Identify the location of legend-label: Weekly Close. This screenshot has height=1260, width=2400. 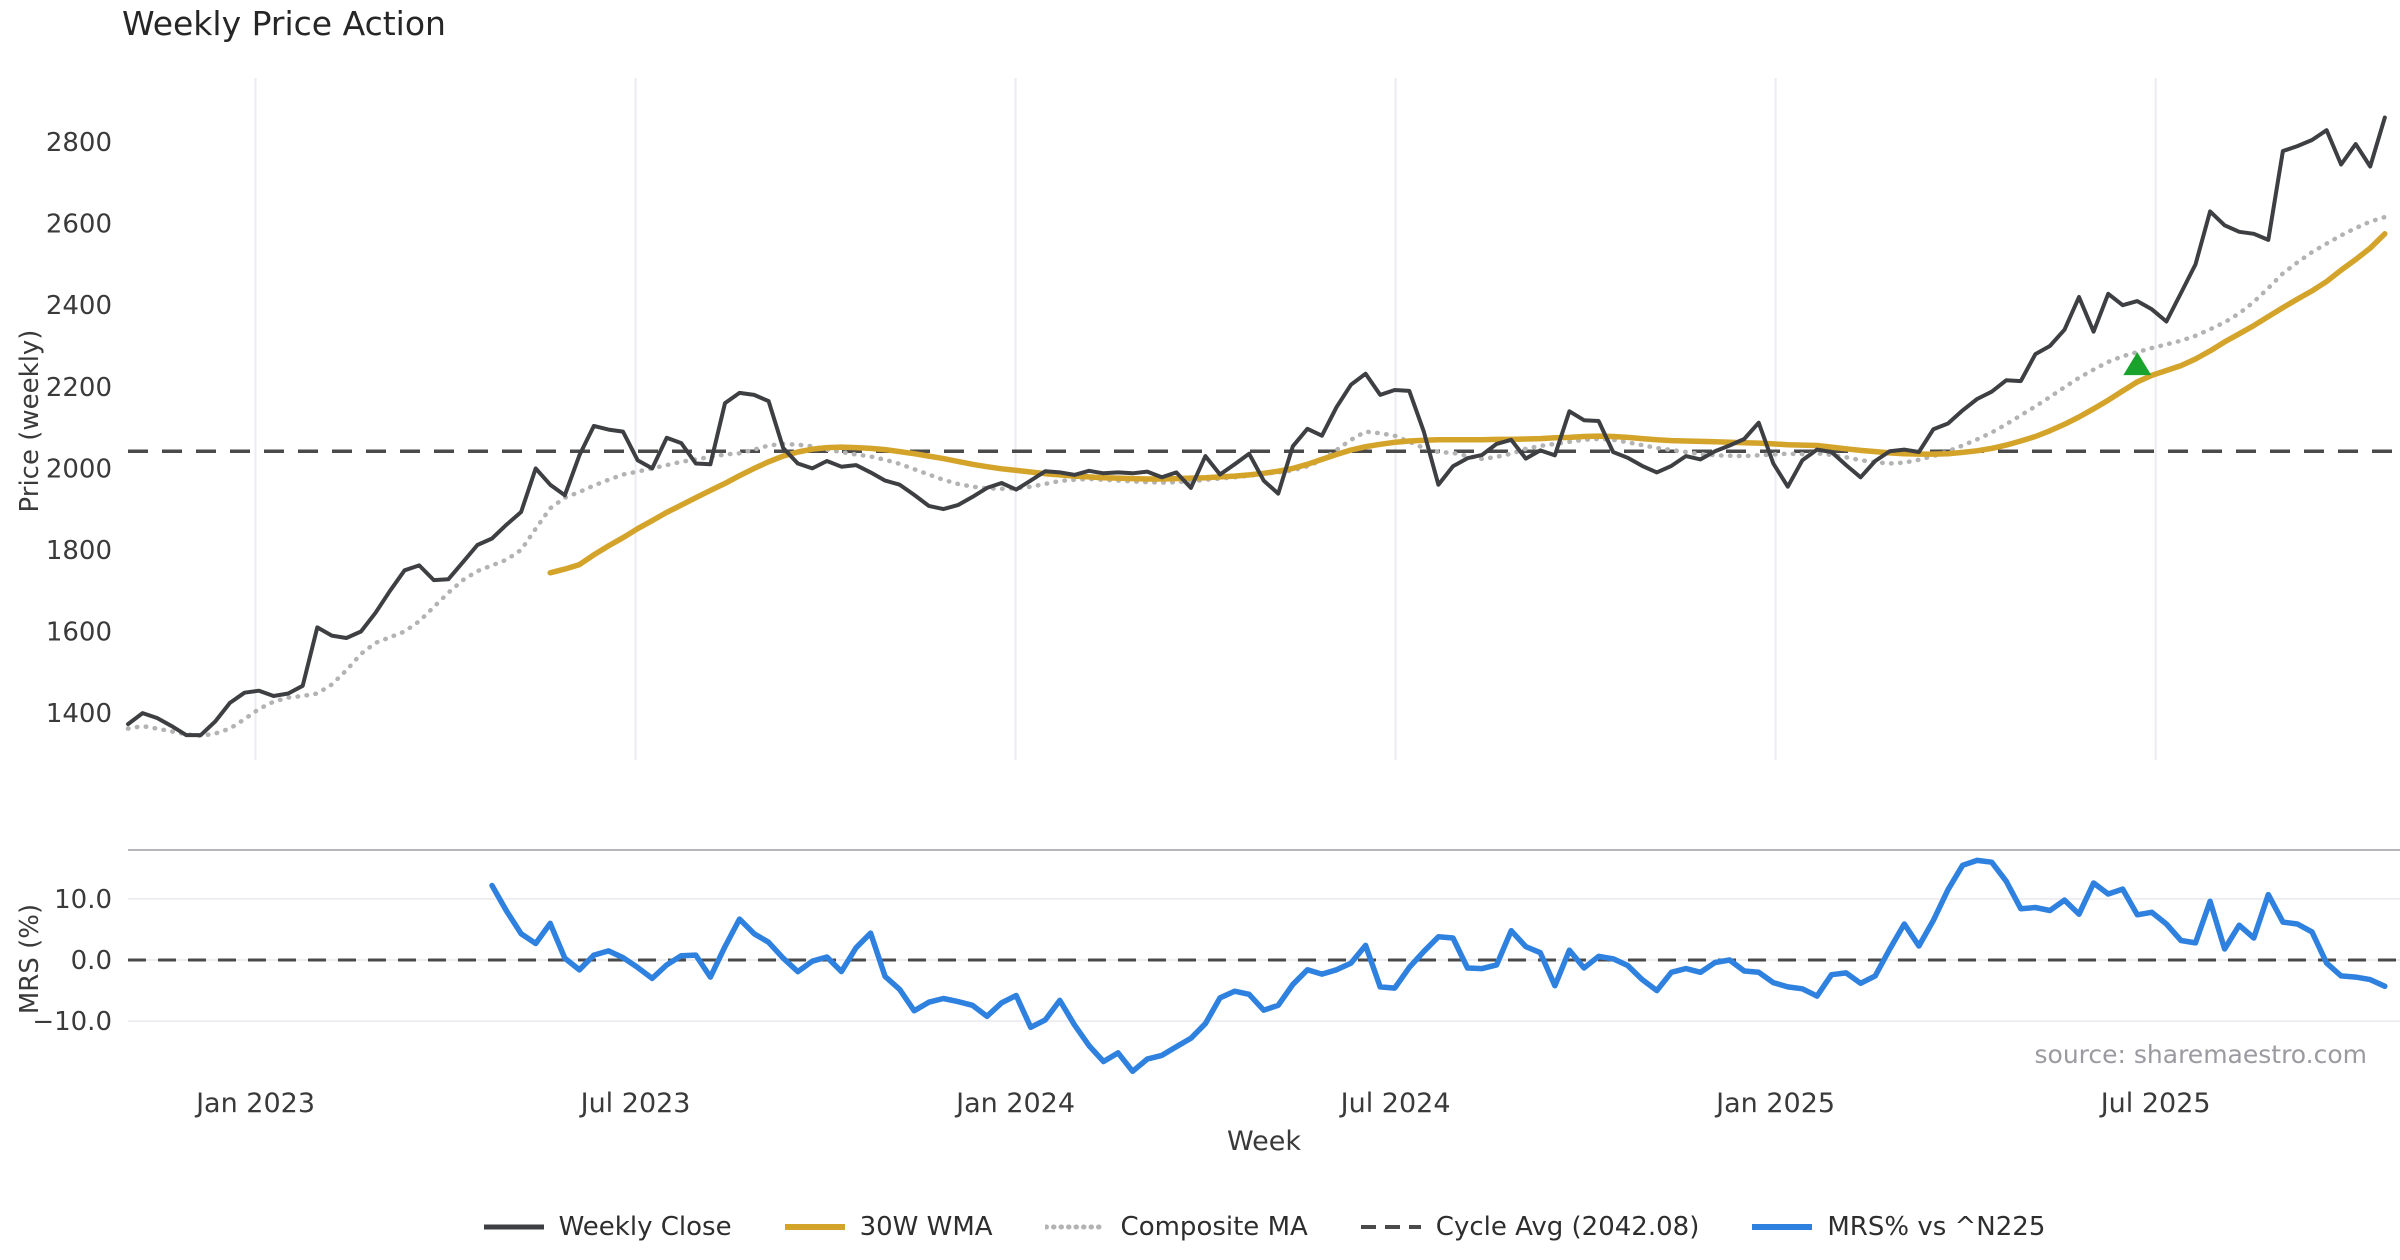
(645, 1227).